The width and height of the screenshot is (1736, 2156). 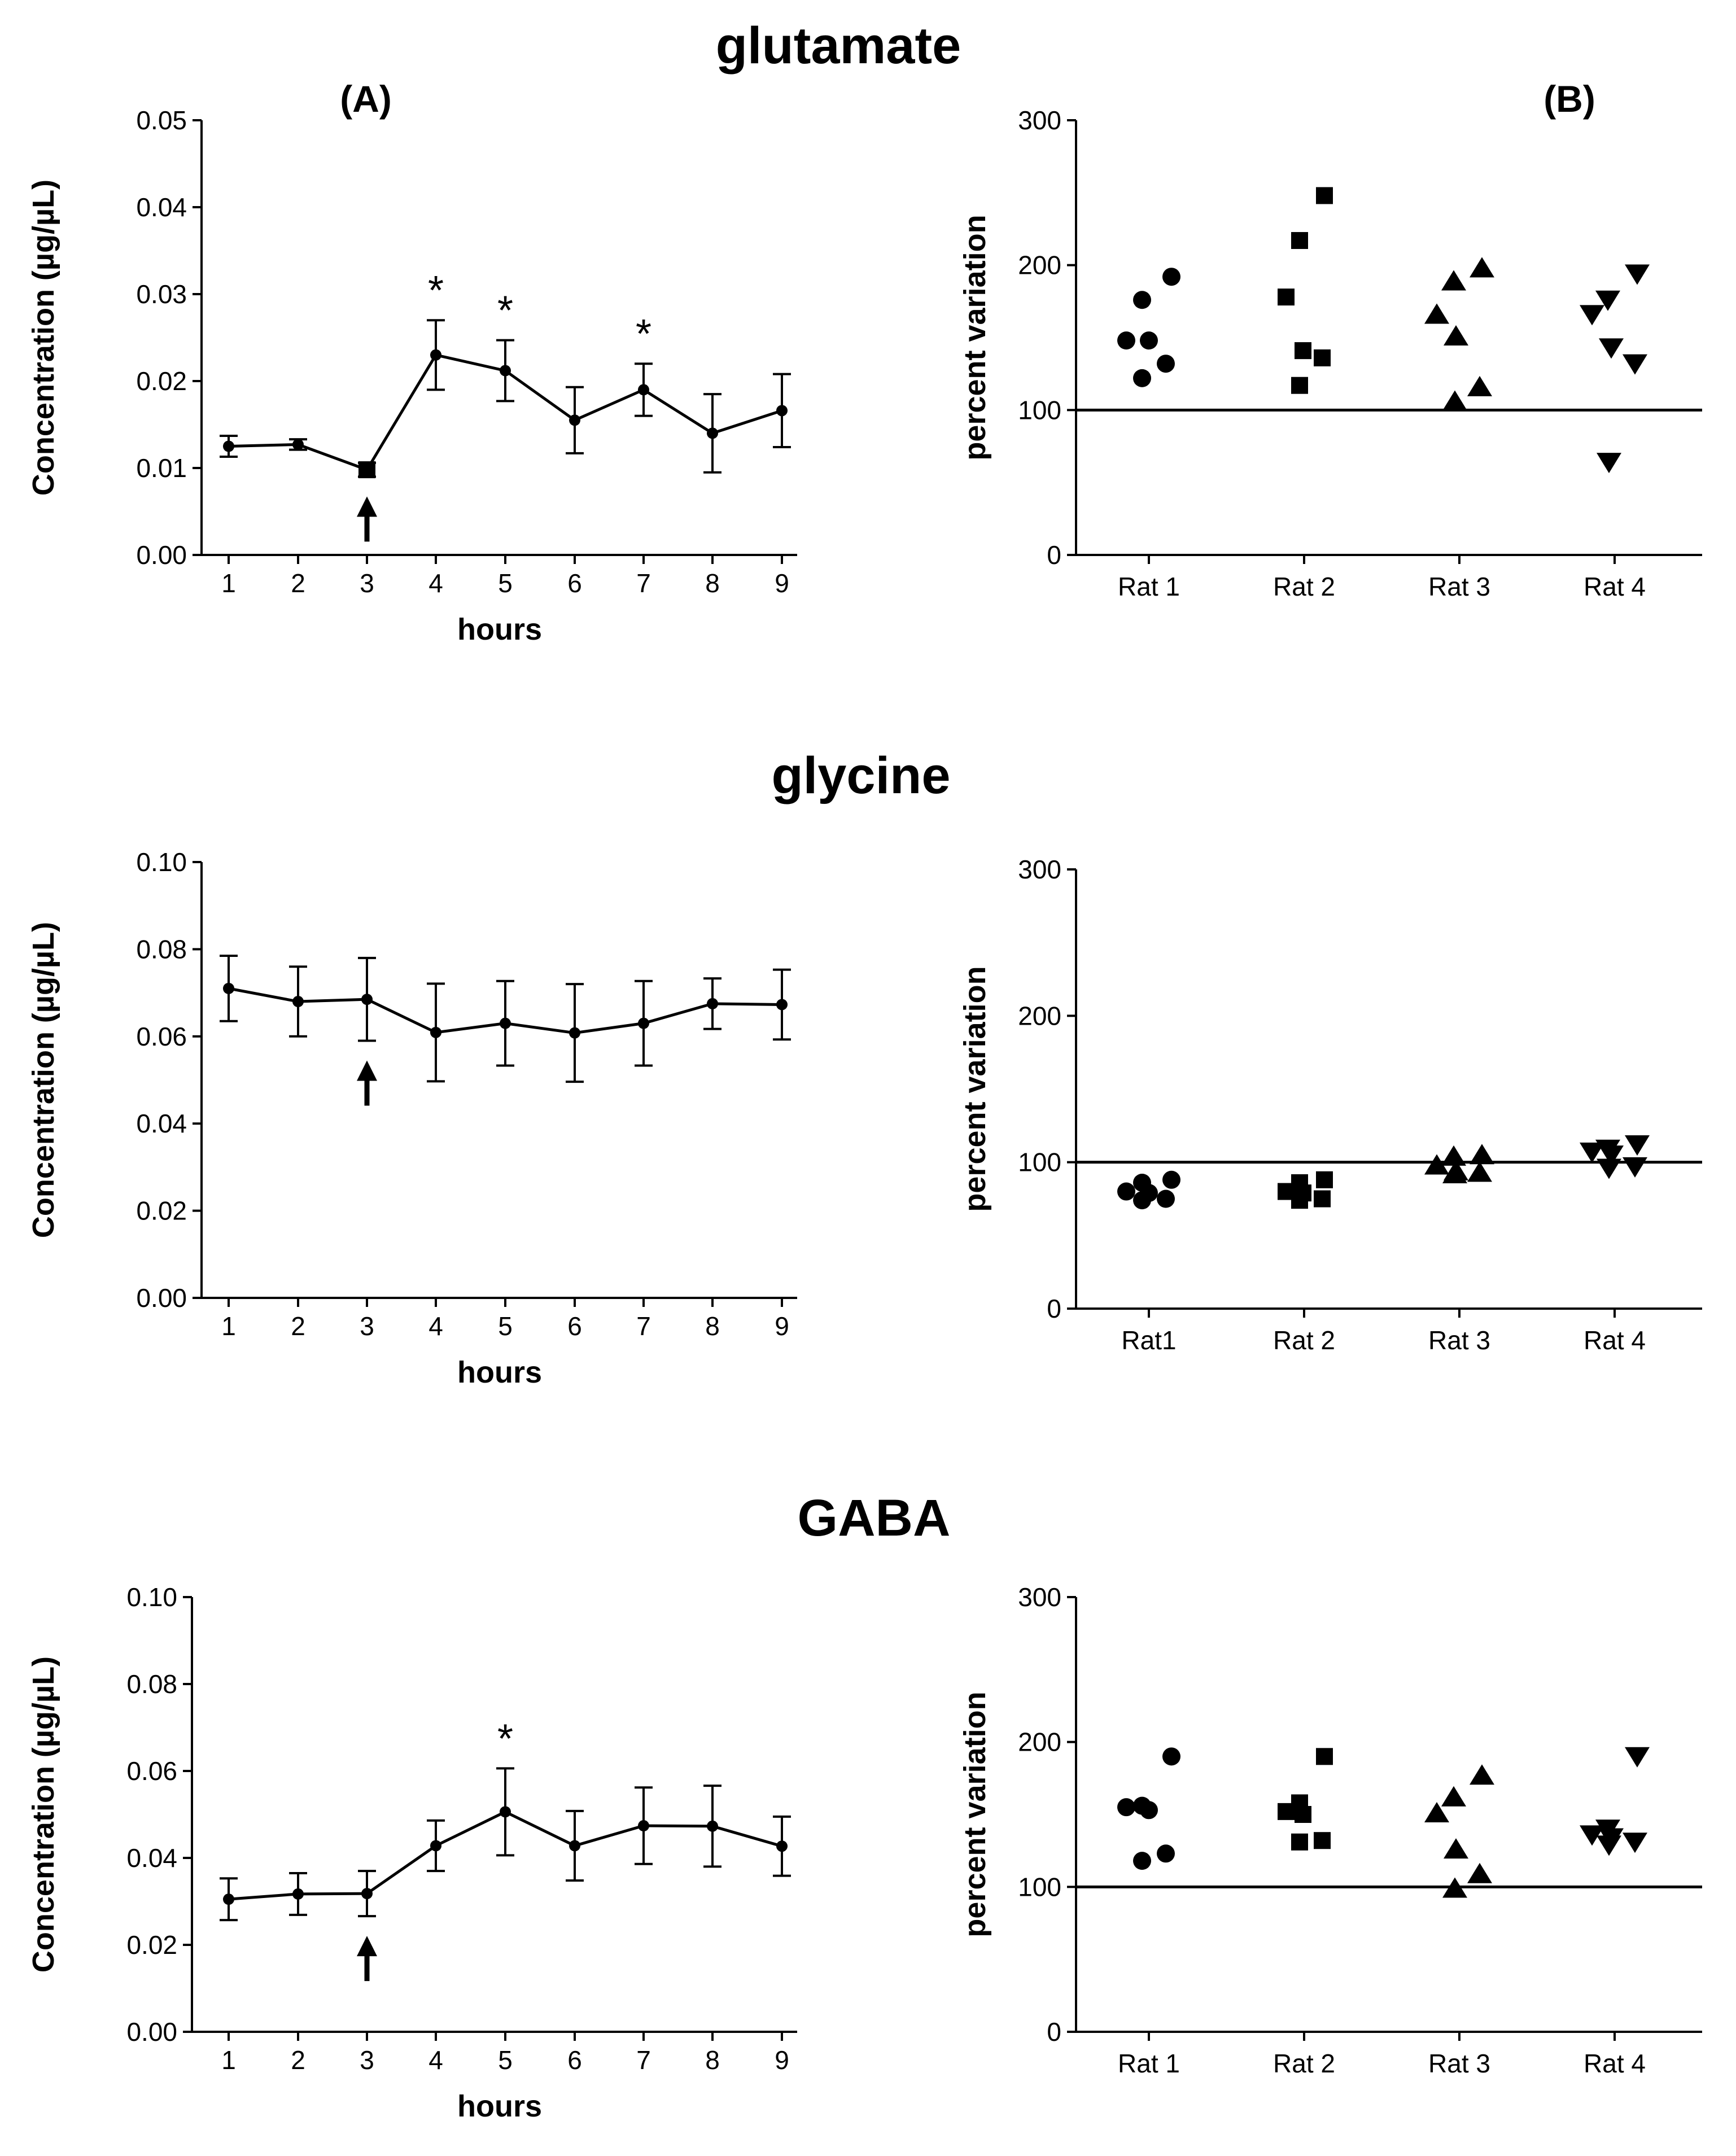 I want to click on glutamate-B-ytick-label: 300, so click(x=1039, y=120).